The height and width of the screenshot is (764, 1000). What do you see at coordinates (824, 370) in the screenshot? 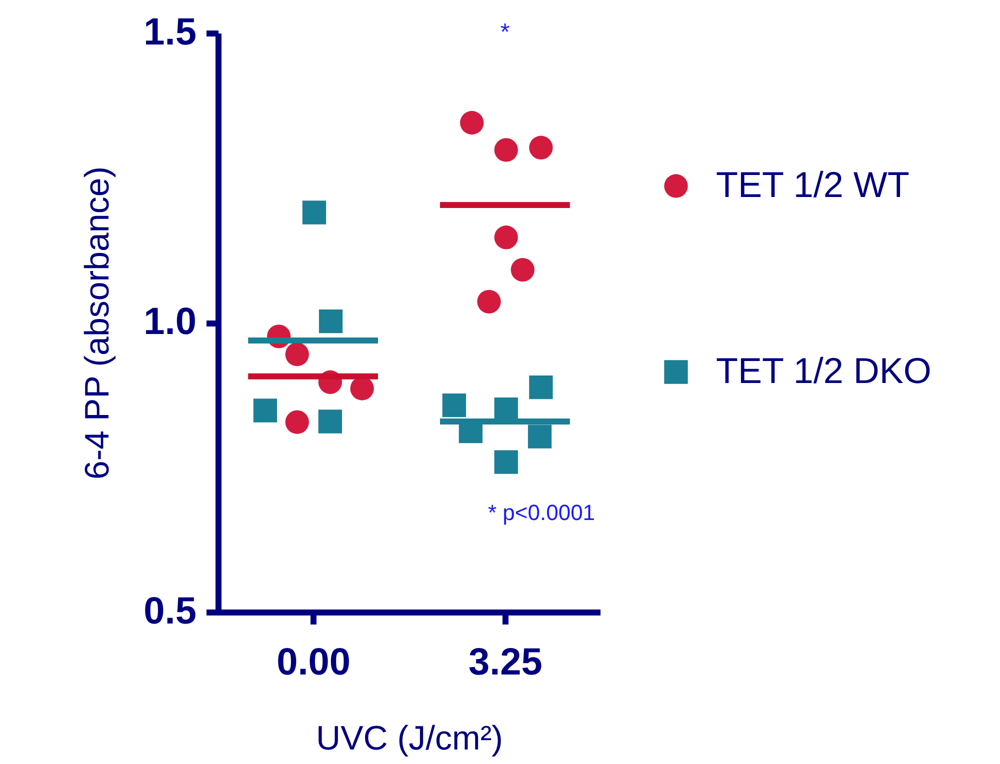
I see `legend-label: TET 1/2 DKO` at bounding box center [824, 370].